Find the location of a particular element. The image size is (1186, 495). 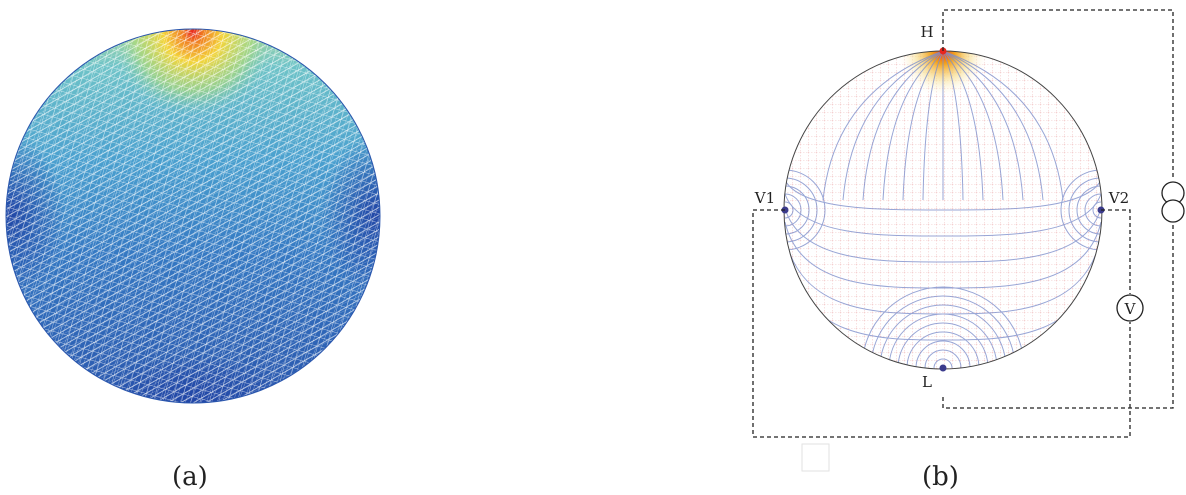

caption-b: (b) is located at coordinates (940, 477).